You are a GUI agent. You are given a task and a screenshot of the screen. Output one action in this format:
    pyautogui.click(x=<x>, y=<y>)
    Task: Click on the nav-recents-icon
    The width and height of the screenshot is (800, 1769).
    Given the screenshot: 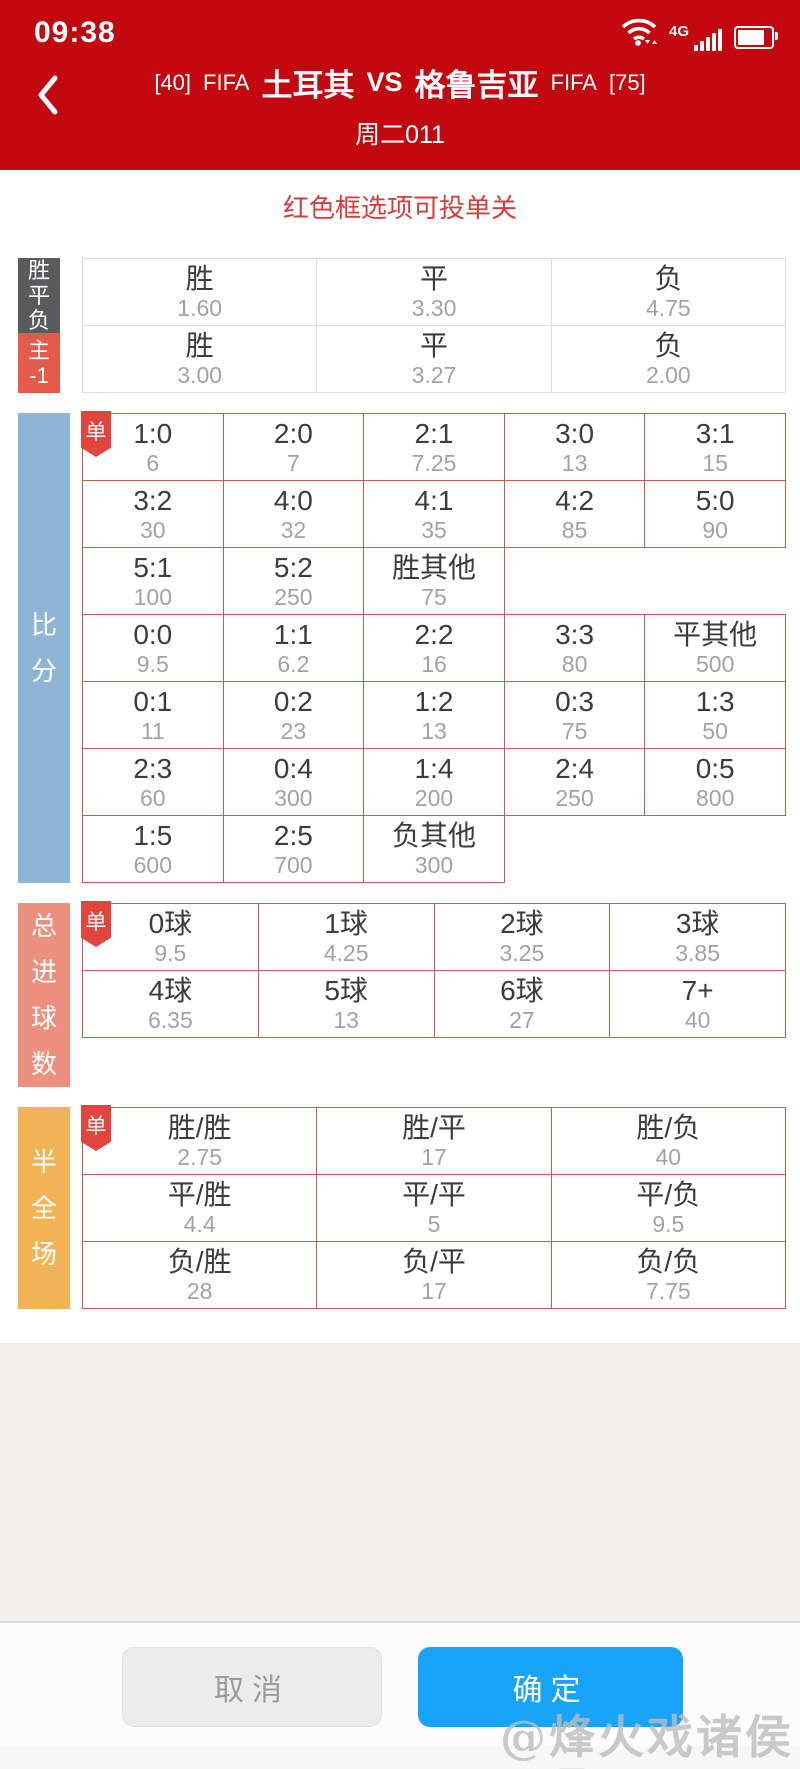 What is the action you would take?
    pyautogui.click(x=572, y=1767)
    